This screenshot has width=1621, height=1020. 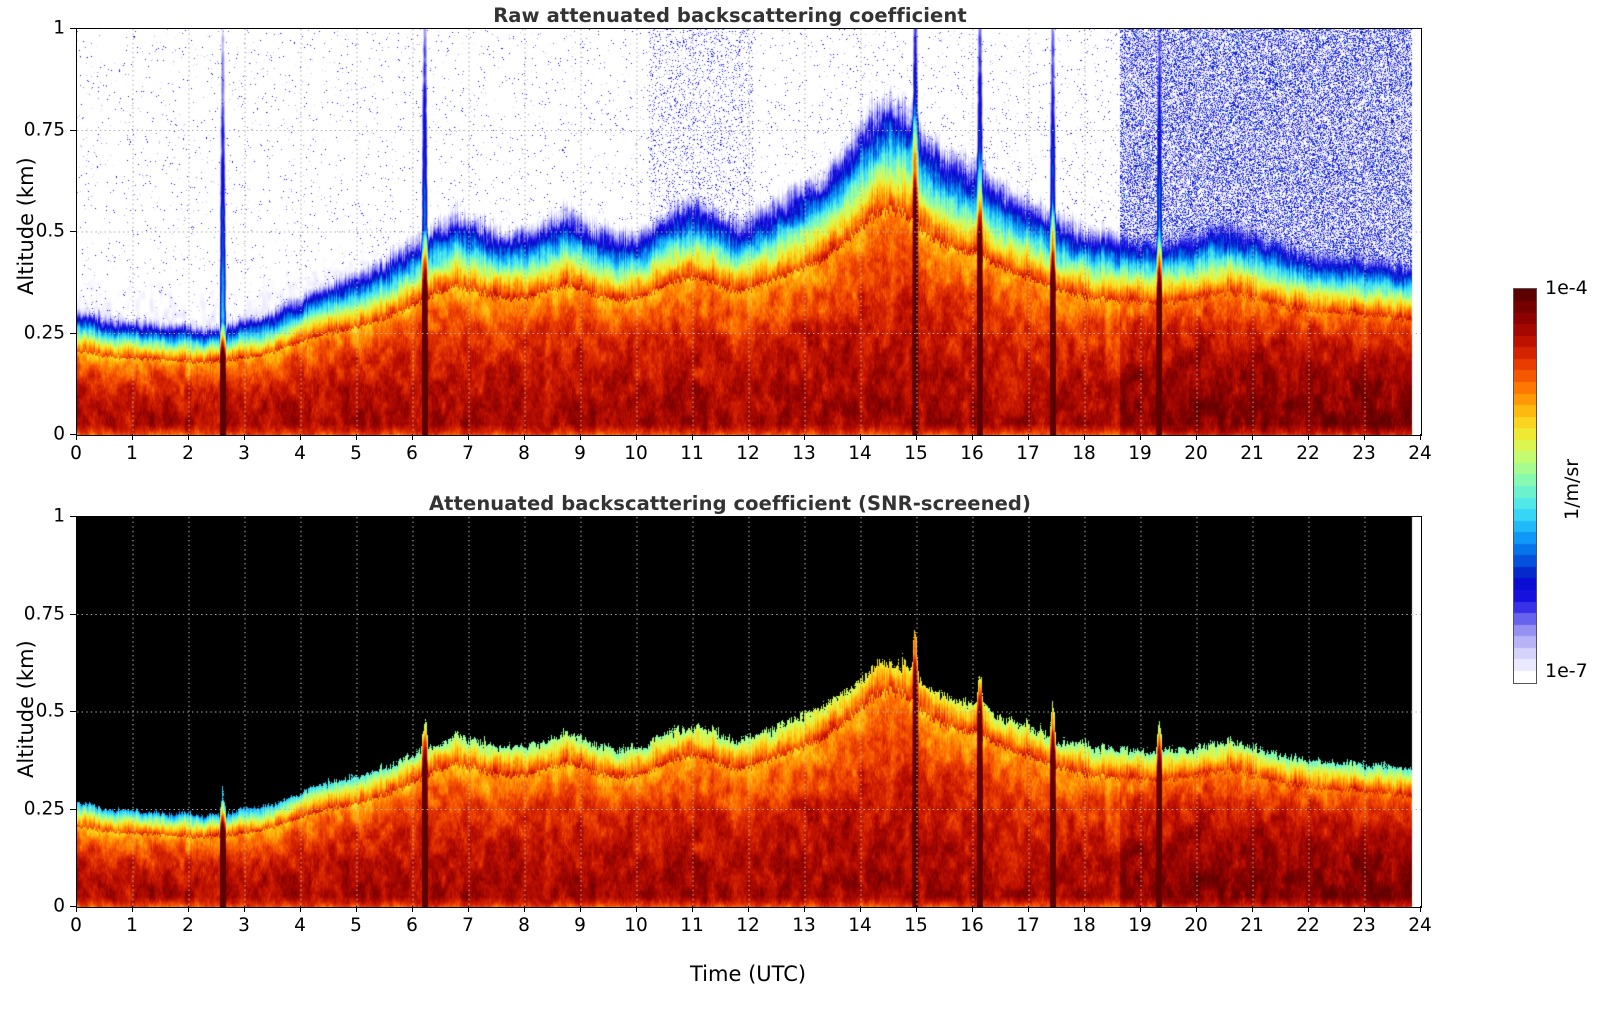 I want to click on colorbar-min-label: 1e-7, so click(x=1566, y=671).